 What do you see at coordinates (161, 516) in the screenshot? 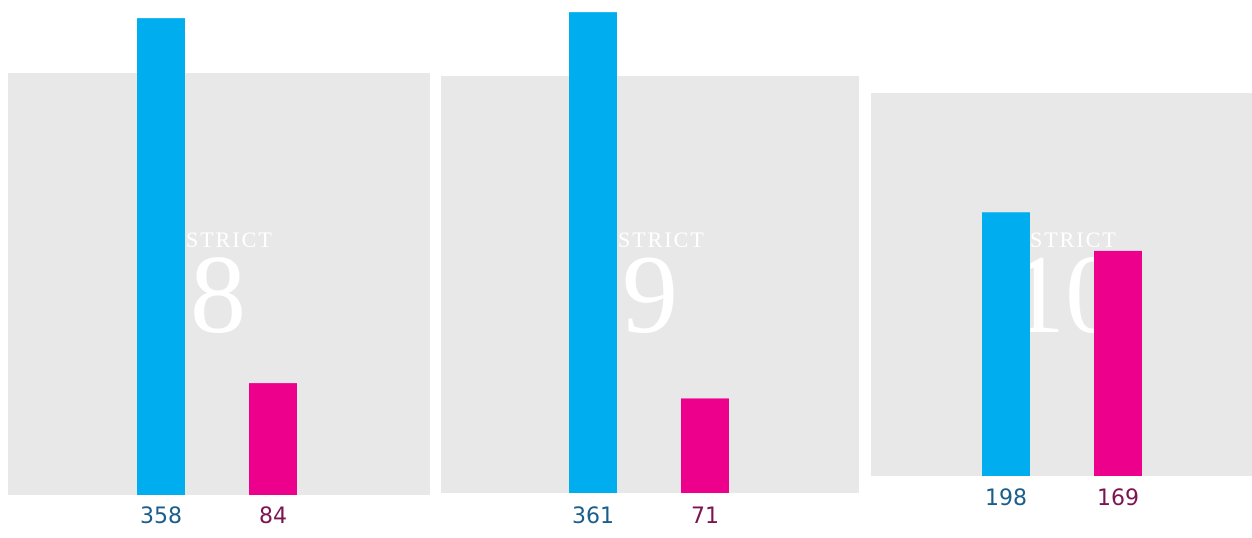
I see `value-label: 358` at bounding box center [161, 516].